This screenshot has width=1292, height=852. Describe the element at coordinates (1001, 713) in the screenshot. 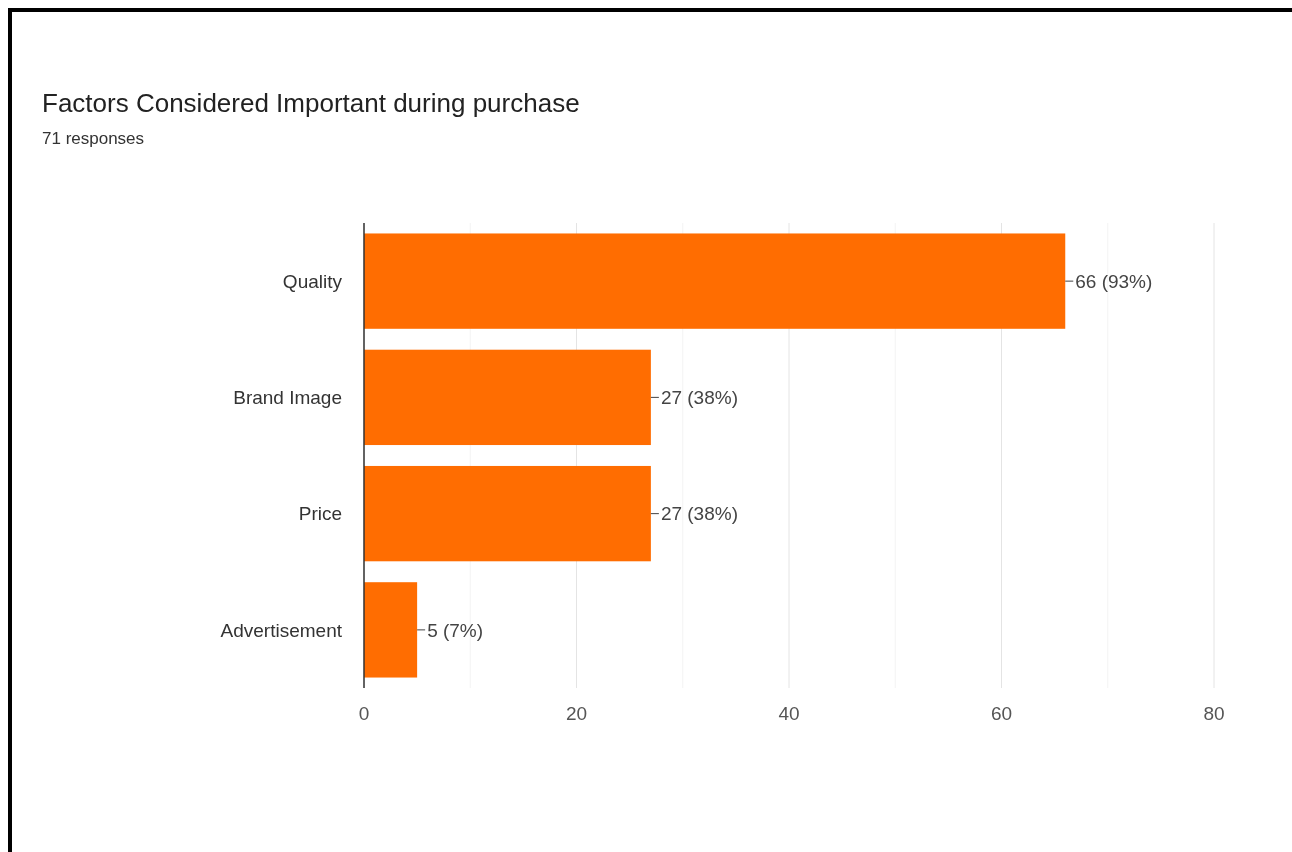

I see `x-tick-label: 60` at that location.